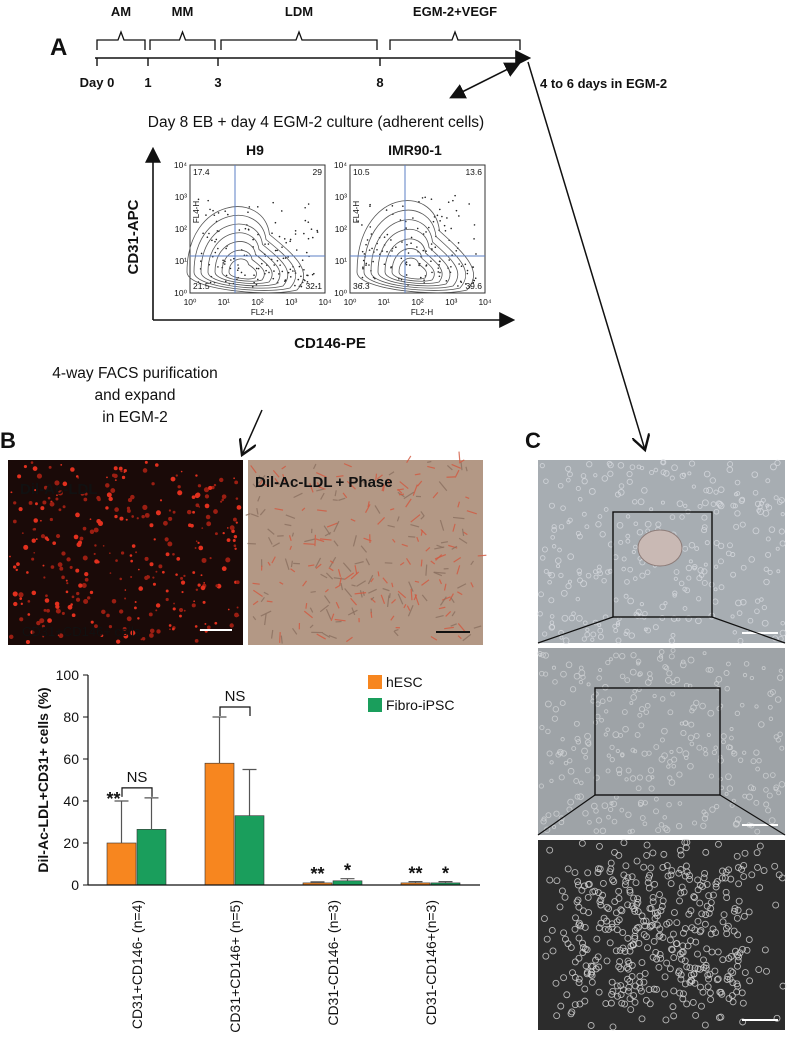 The image size is (788, 1050). What do you see at coordinates (196, 212) in the screenshot?
I see `channel-label: FL4-H` at bounding box center [196, 212].